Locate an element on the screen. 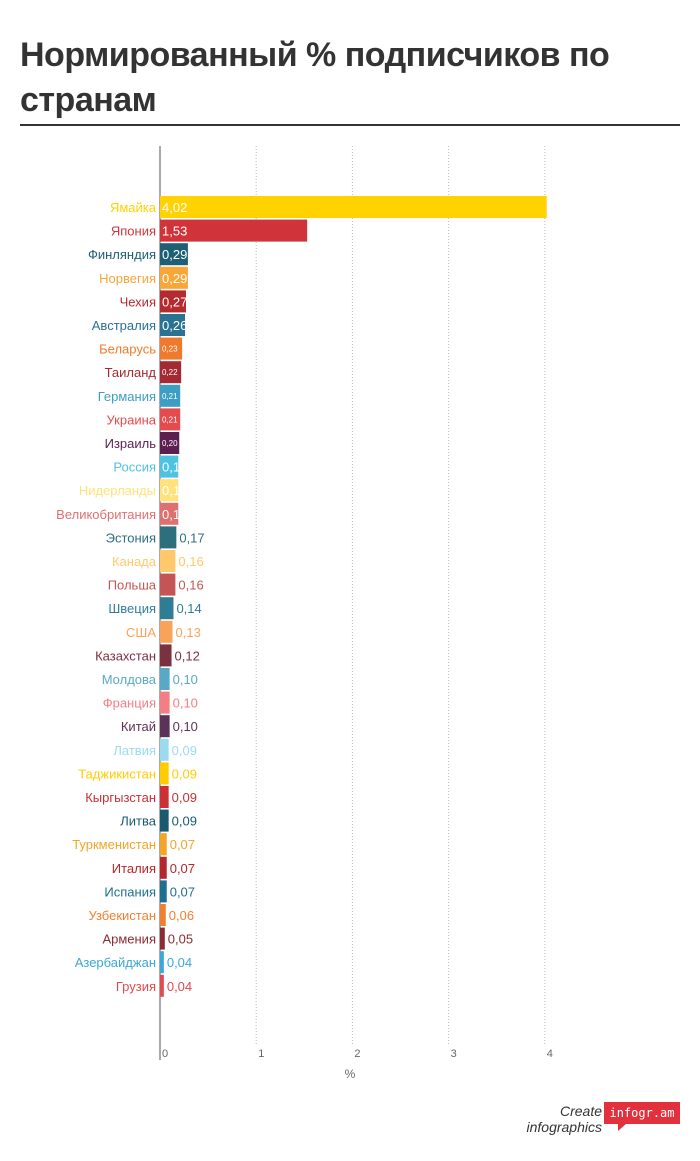 This screenshot has width=700, height=1161. category-label-34: Грузия is located at coordinates (136, 986).